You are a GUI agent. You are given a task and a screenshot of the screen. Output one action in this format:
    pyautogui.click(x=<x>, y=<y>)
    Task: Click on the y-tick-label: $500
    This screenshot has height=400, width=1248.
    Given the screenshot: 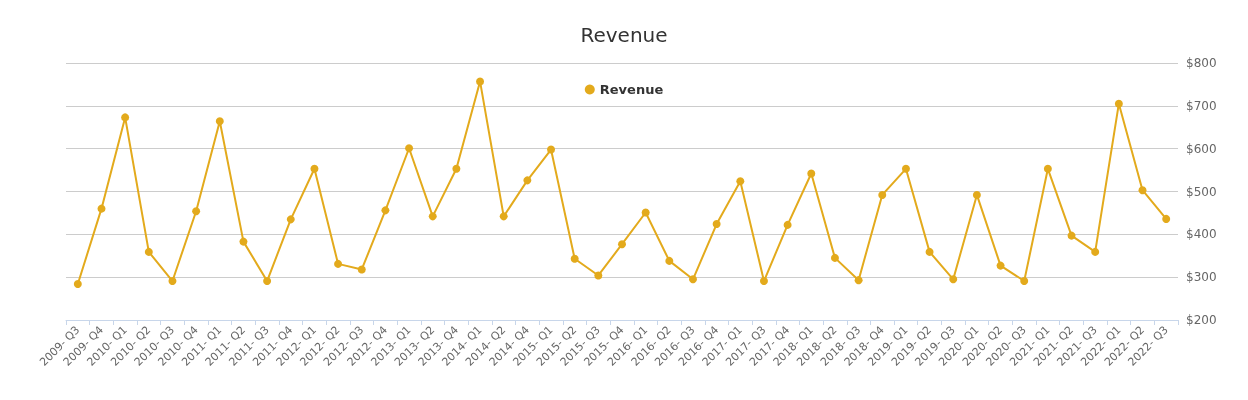 What is the action you would take?
    pyautogui.click(x=1201, y=191)
    